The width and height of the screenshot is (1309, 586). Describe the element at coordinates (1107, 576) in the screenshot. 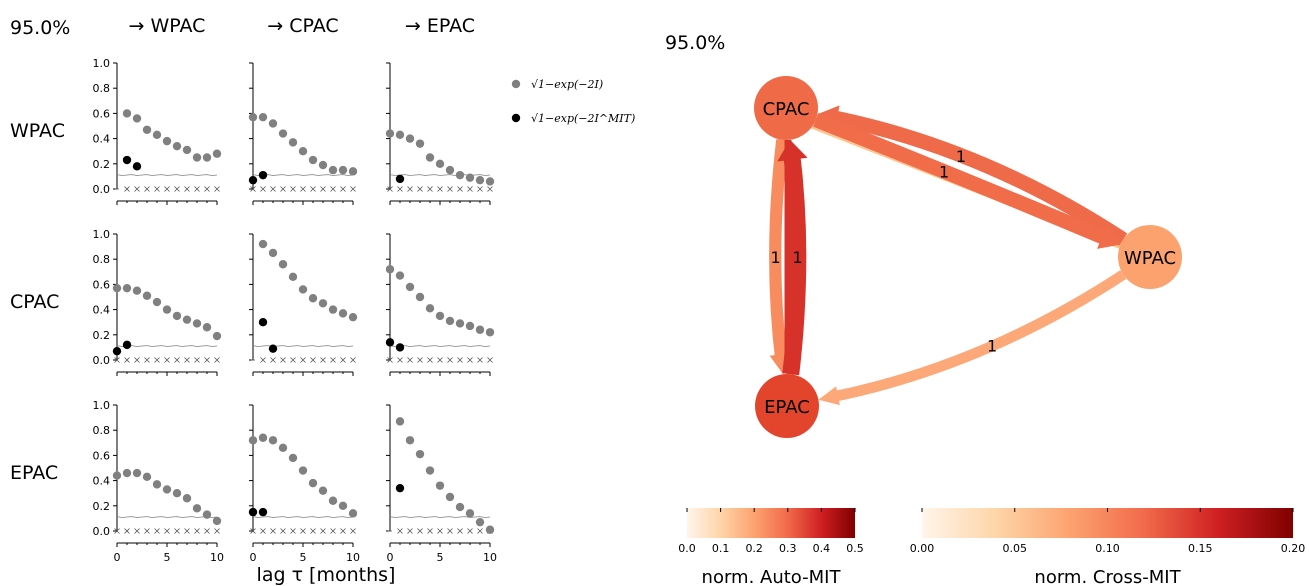

I see `colorbar-label: norm. Cross-MIT` at that location.